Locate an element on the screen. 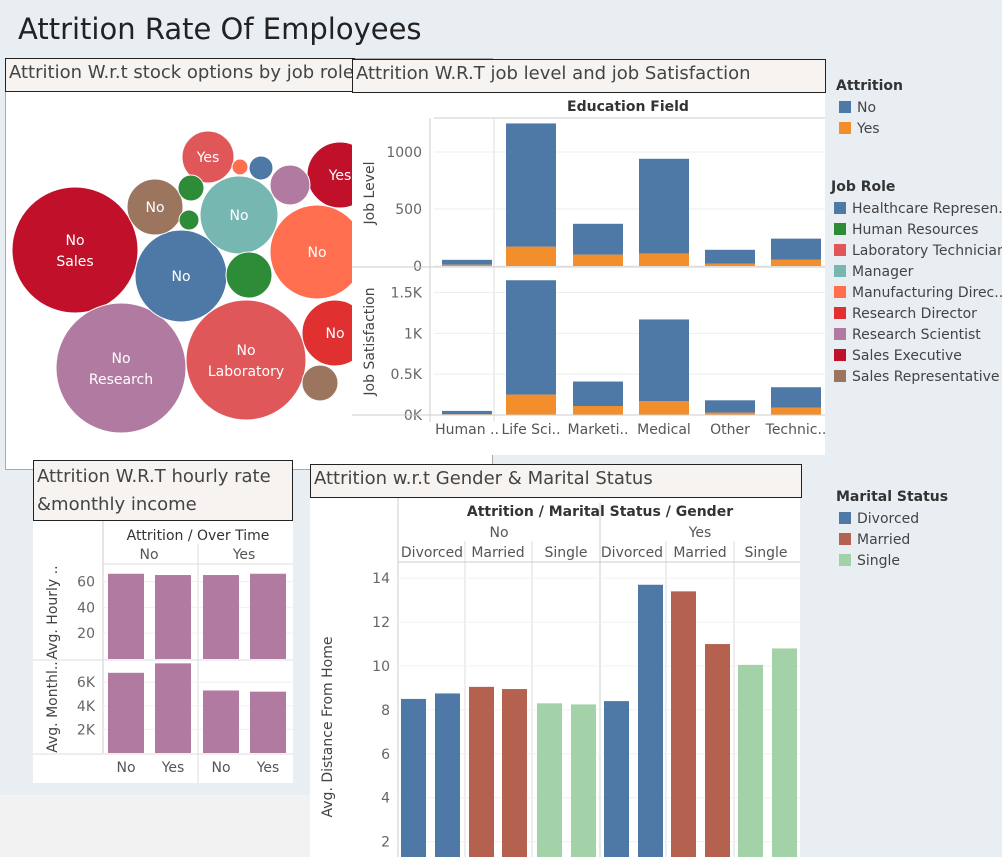 The height and width of the screenshot is (857, 1002). jobrole-legend-item: Research Scientist is located at coordinates (907, 335).